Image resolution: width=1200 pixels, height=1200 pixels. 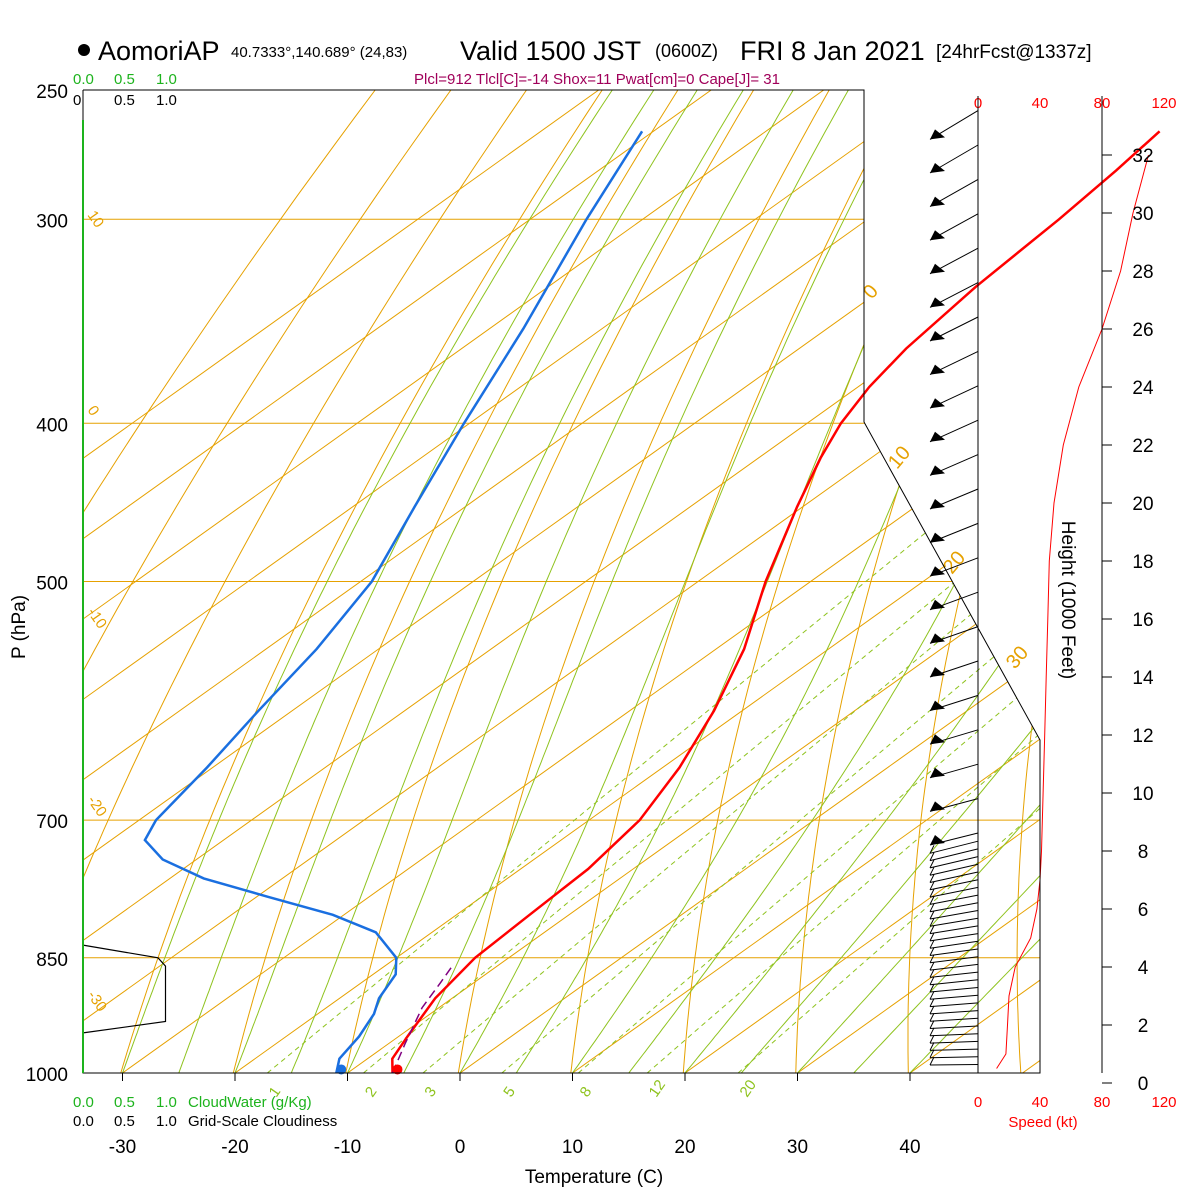 I want to click on temp-tick-label: 30, so click(x=797, y=1147).